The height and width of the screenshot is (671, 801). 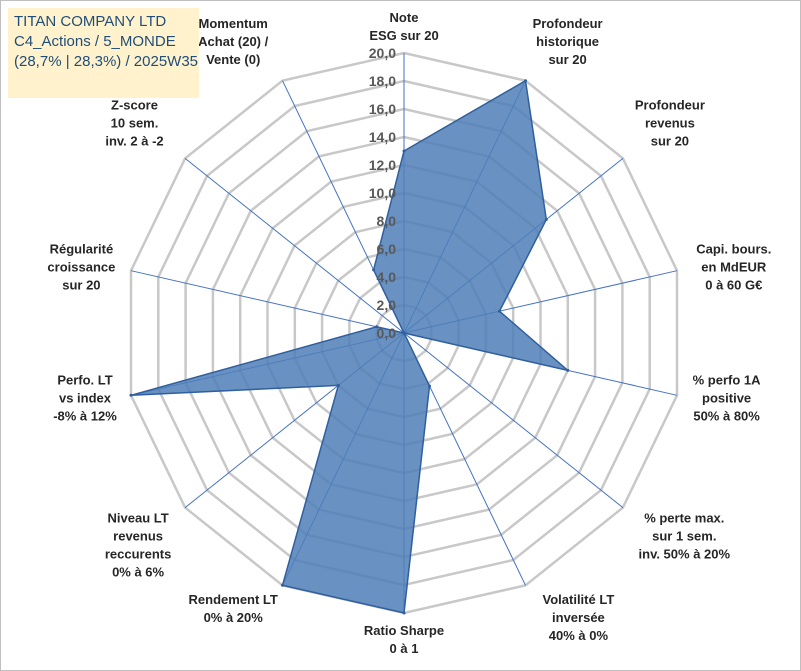 What do you see at coordinates (670, 123) in the screenshot?
I see `axis-label-2-line-1: revenus` at bounding box center [670, 123].